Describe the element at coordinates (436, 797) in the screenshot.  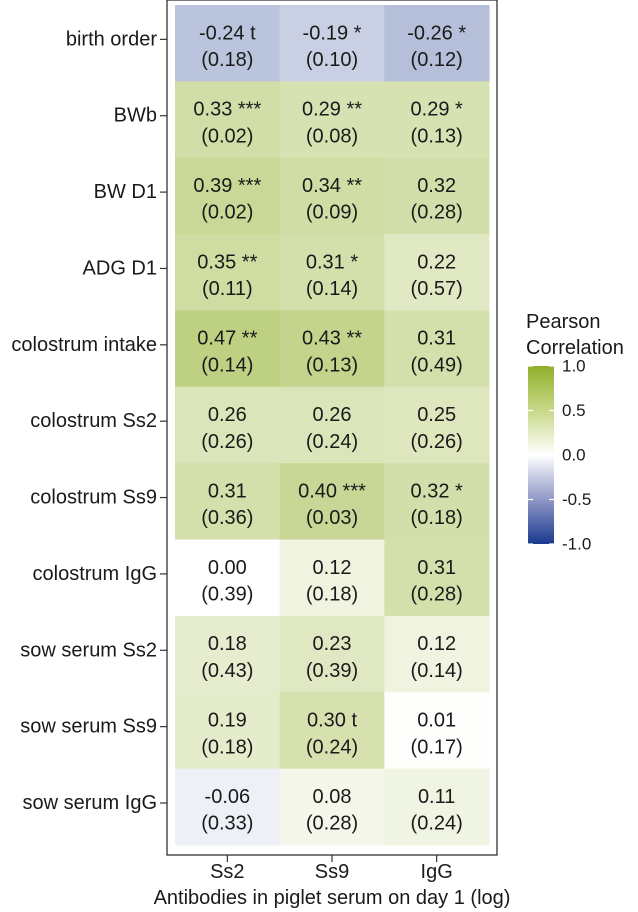
I see `cell-correlation-label: 0.11` at that location.